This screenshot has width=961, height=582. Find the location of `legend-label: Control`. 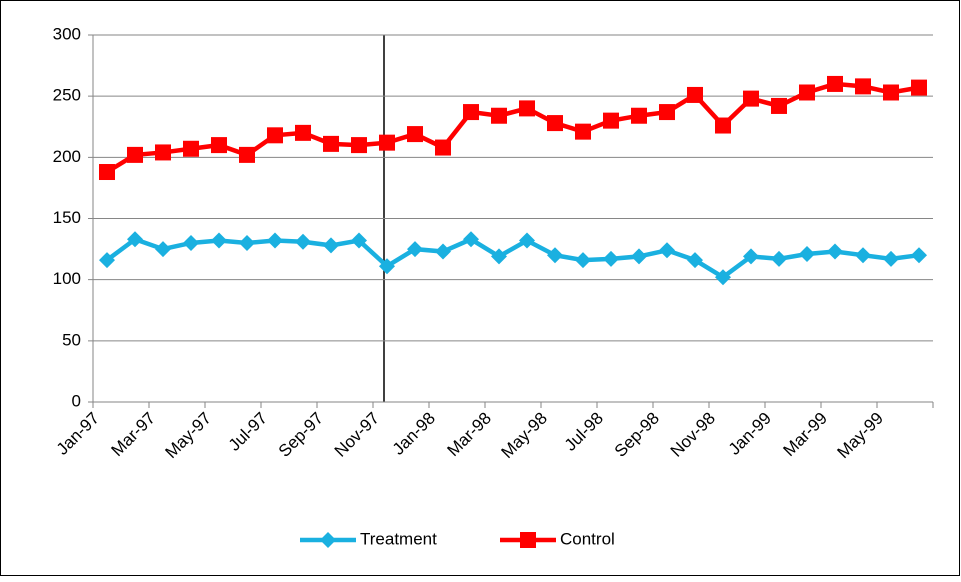

legend-label: Control is located at coordinates (587, 538).